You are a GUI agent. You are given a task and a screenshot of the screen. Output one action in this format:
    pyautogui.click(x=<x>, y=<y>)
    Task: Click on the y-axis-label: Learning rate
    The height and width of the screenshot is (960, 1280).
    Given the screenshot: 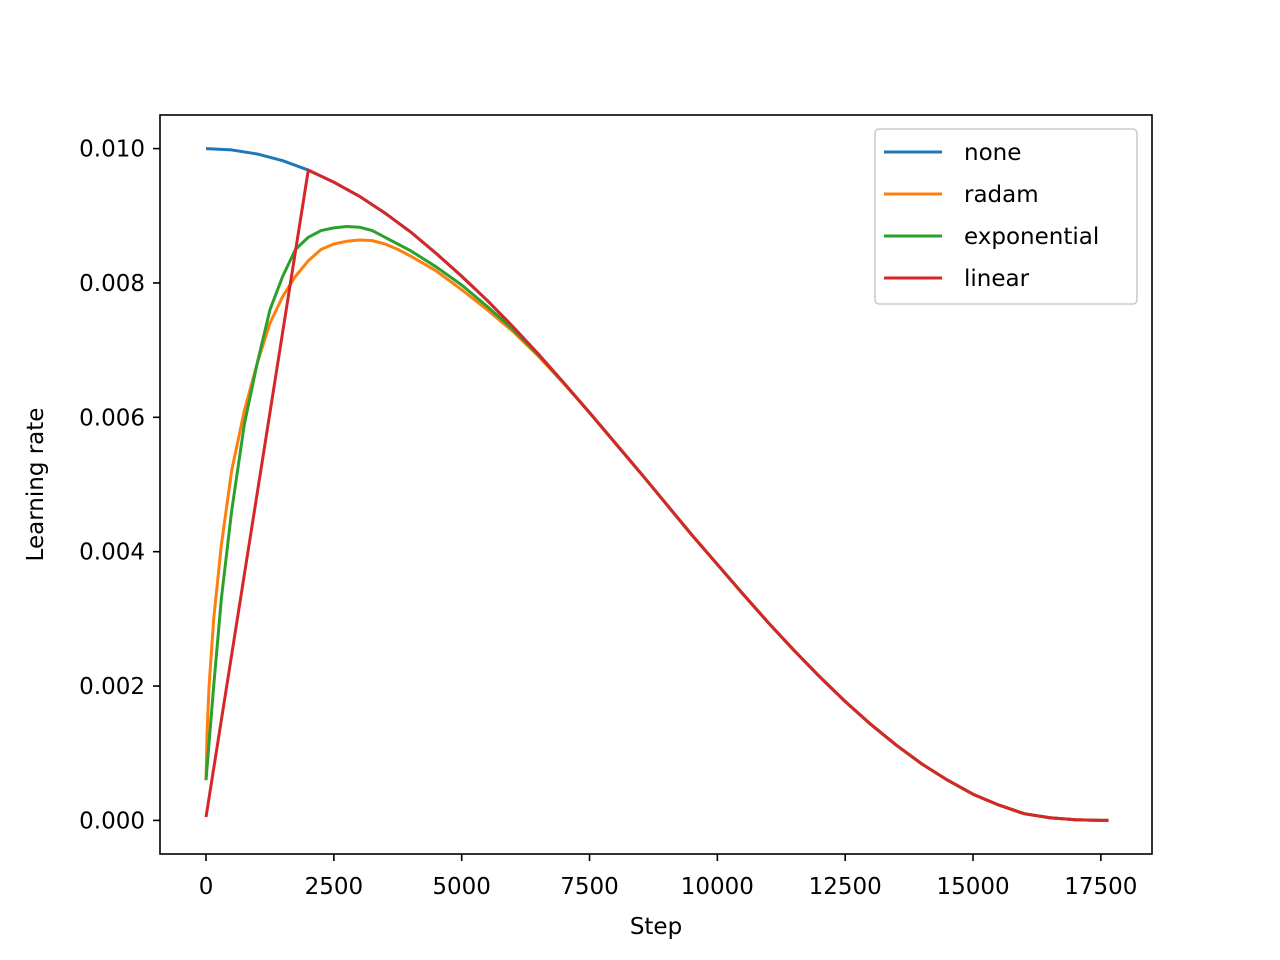 What is the action you would take?
    pyautogui.click(x=36, y=485)
    